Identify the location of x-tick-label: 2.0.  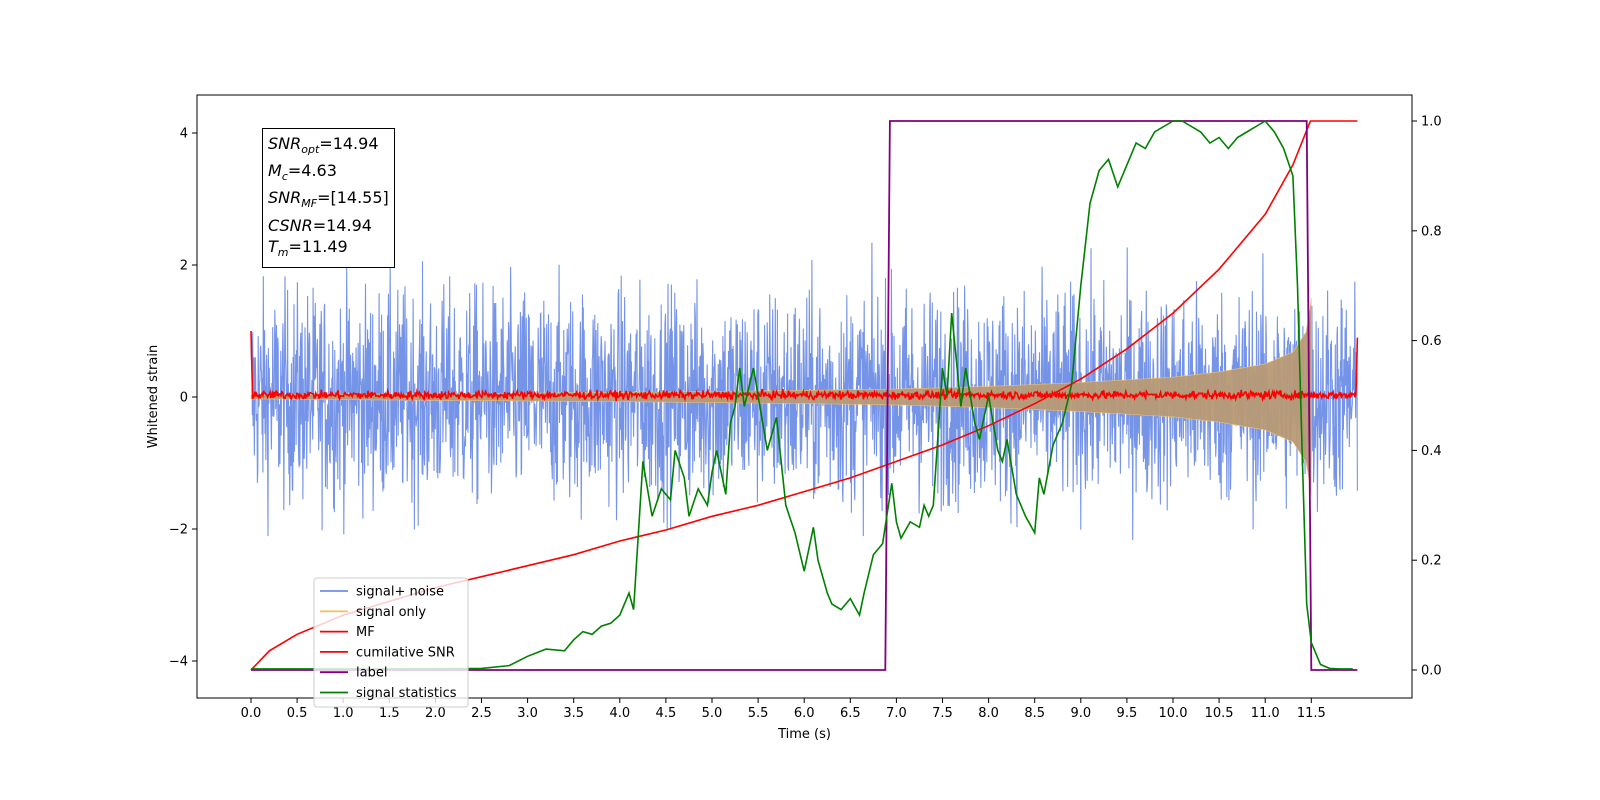
(435, 713).